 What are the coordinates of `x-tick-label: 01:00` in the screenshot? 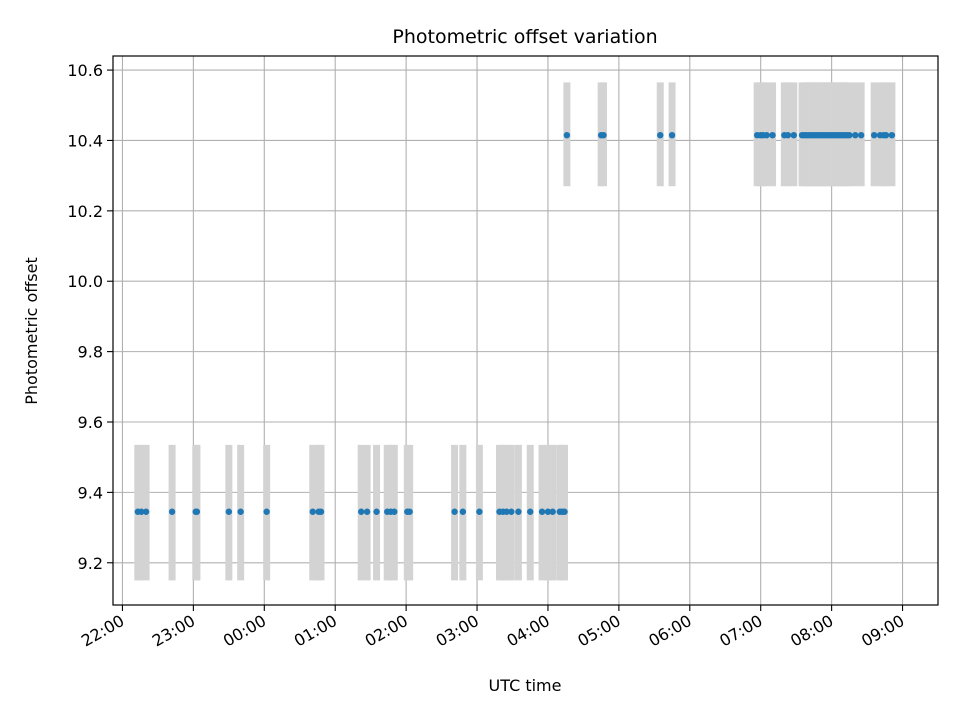 It's located at (315, 631).